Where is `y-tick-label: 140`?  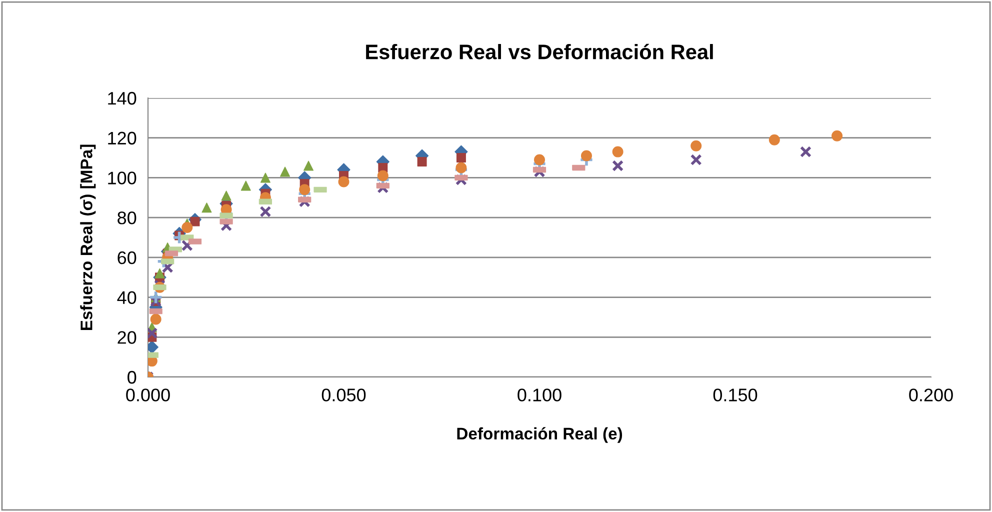
y-tick-label: 140 is located at coordinates (122, 98).